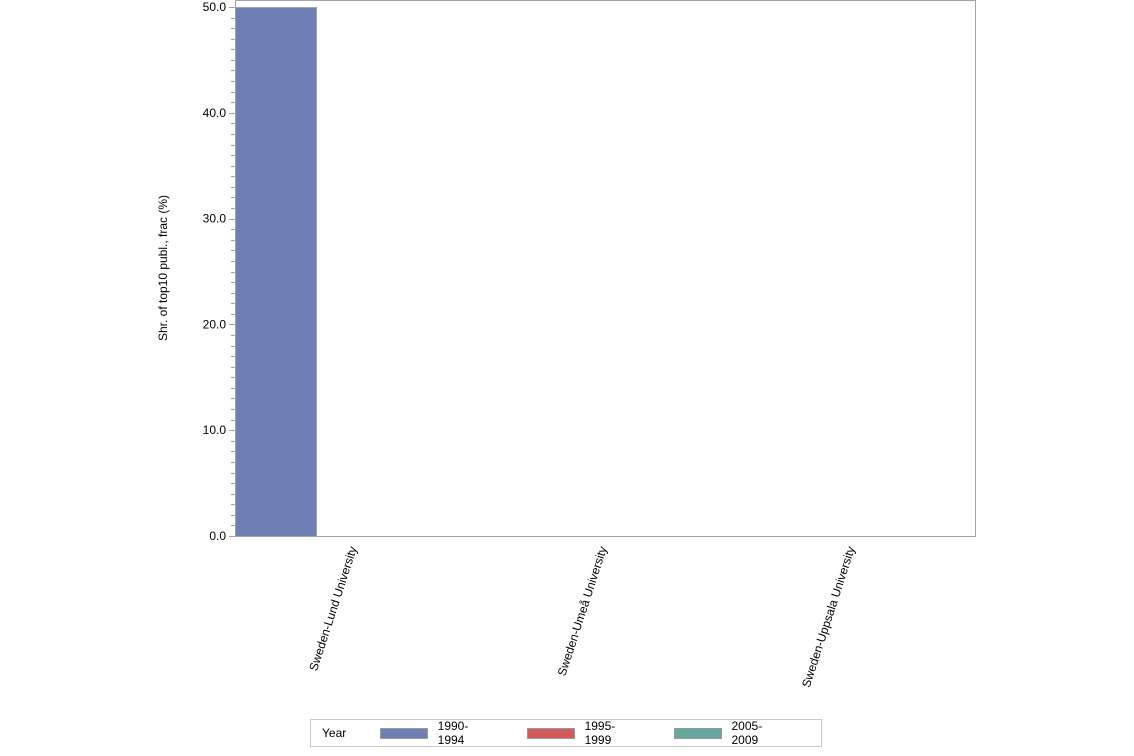 This screenshot has height=756, width=1134. Describe the element at coordinates (333, 609) in the screenshot. I see `x-category-label: Sweden-Lund University` at that location.